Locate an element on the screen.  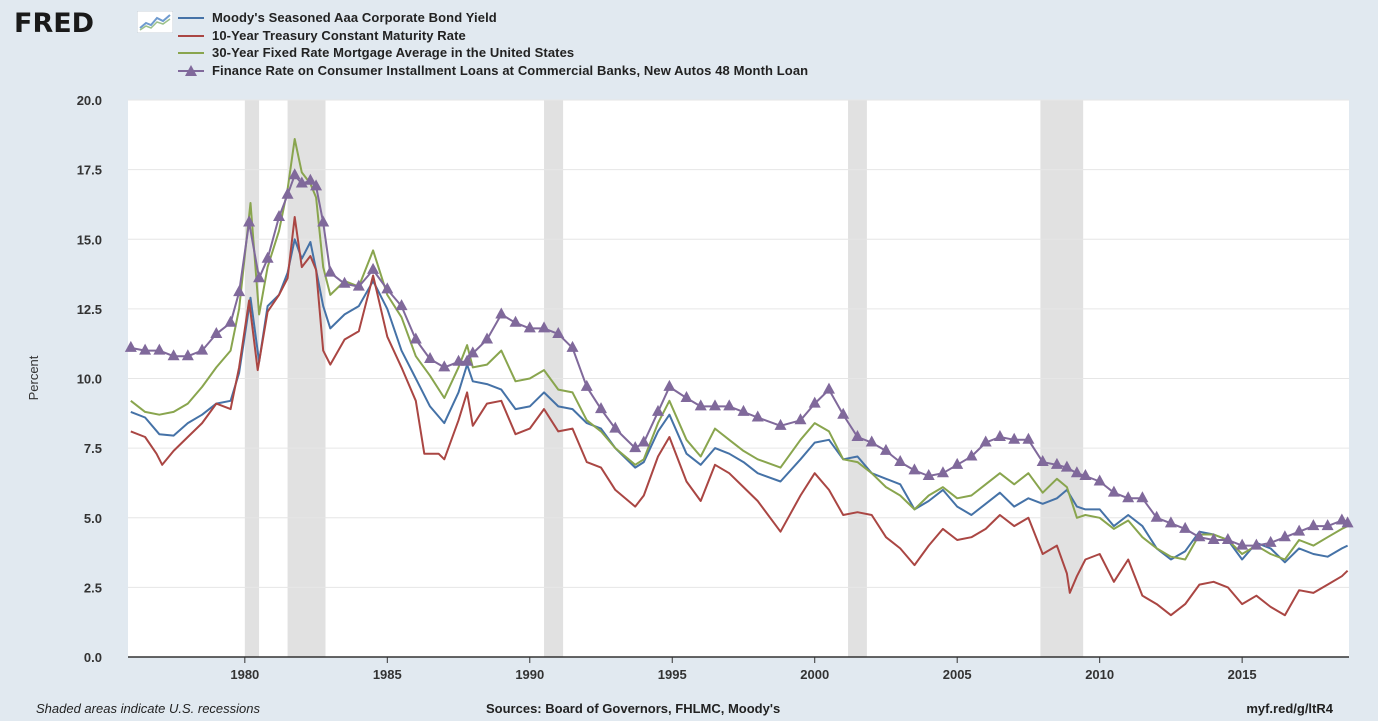
x-tick-label: 2015 is located at coordinates (1242, 674).